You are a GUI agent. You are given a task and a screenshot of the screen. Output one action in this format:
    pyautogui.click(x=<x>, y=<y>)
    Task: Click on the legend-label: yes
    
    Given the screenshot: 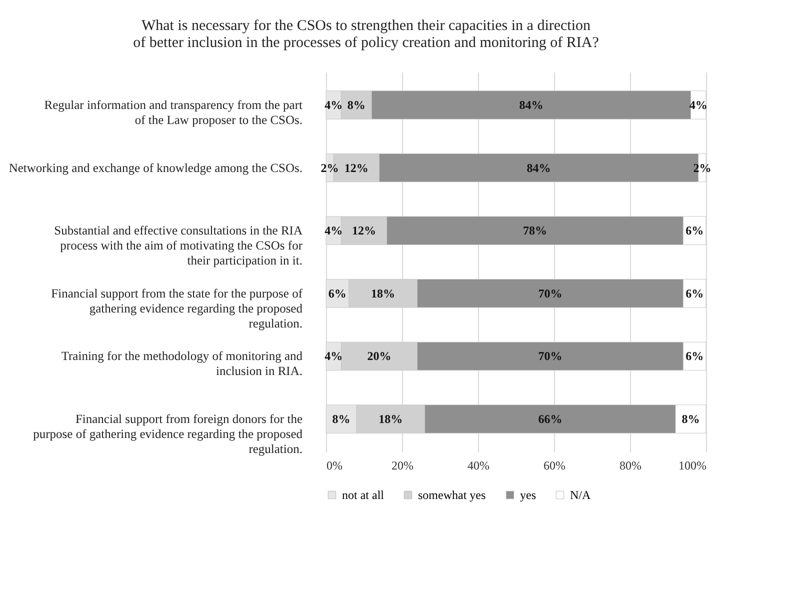 What is the action you would take?
    pyautogui.click(x=528, y=495)
    